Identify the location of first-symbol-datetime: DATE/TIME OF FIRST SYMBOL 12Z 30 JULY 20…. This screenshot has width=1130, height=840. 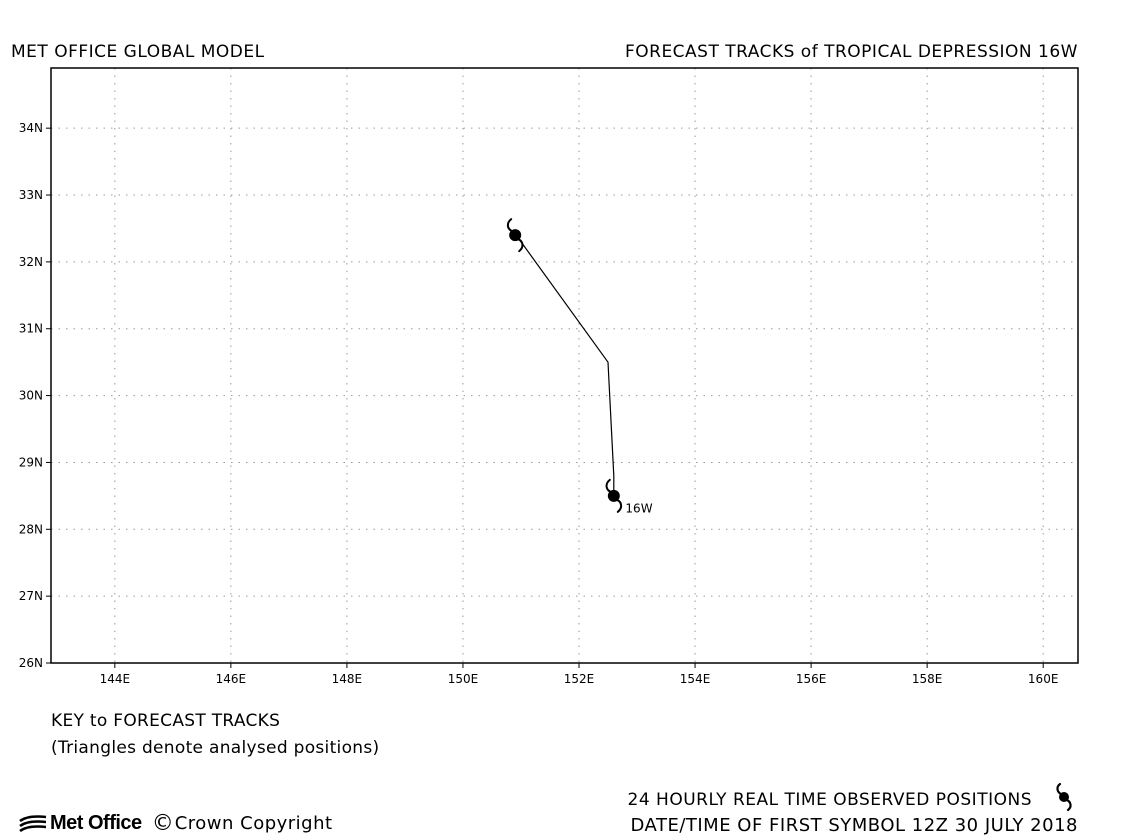
(854, 825).